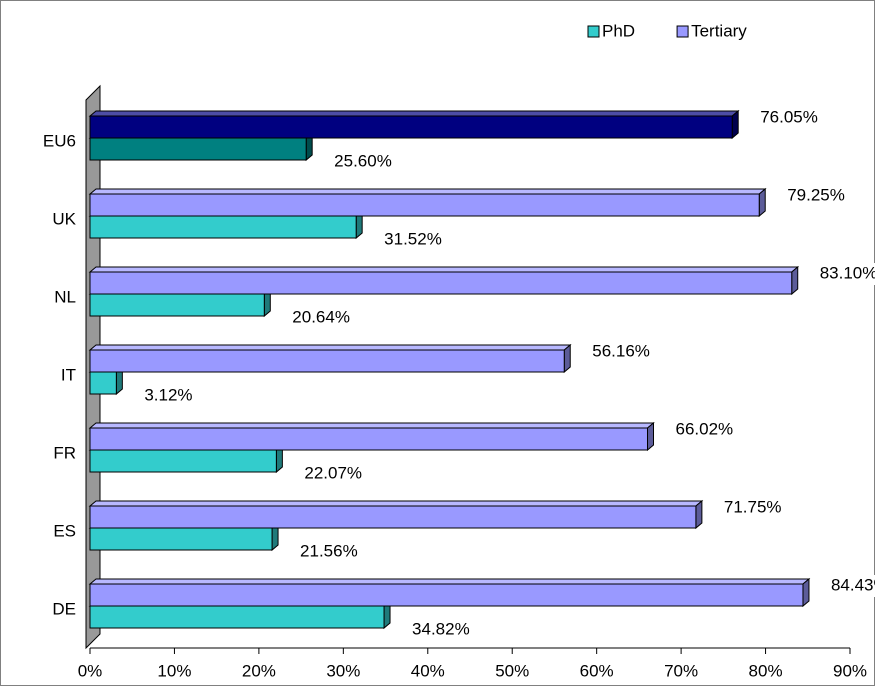 This screenshot has width=875, height=686. What do you see at coordinates (64, 218) in the screenshot?
I see `y-tick-label: UK` at bounding box center [64, 218].